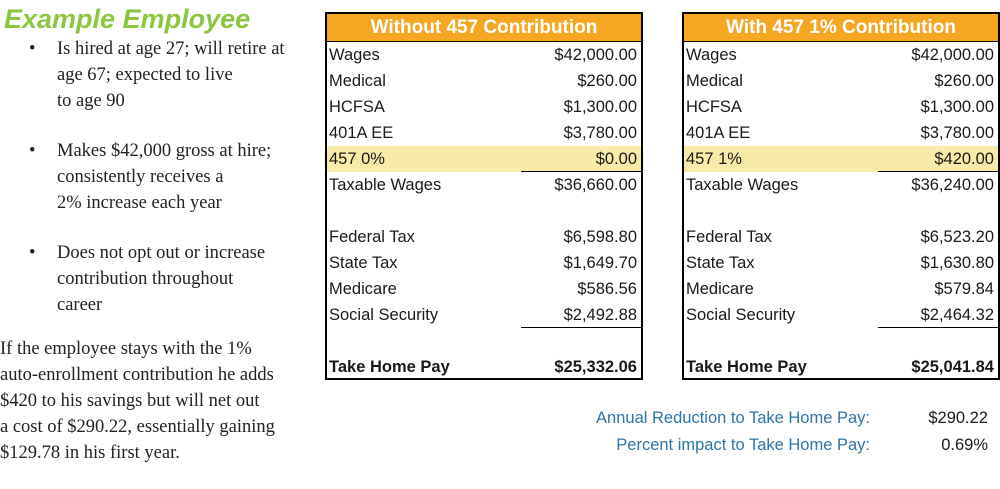  I want to click on table-row: Medicare $586.56, so click(484, 289).